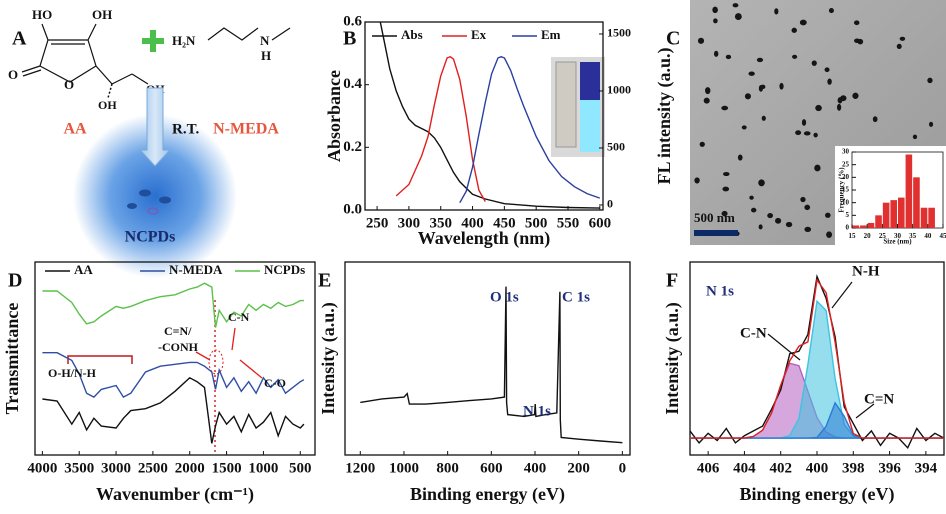 The image size is (946, 514). What do you see at coordinates (848, 228) in the screenshot?
I see `y-tick-label: 0` at bounding box center [848, 228].